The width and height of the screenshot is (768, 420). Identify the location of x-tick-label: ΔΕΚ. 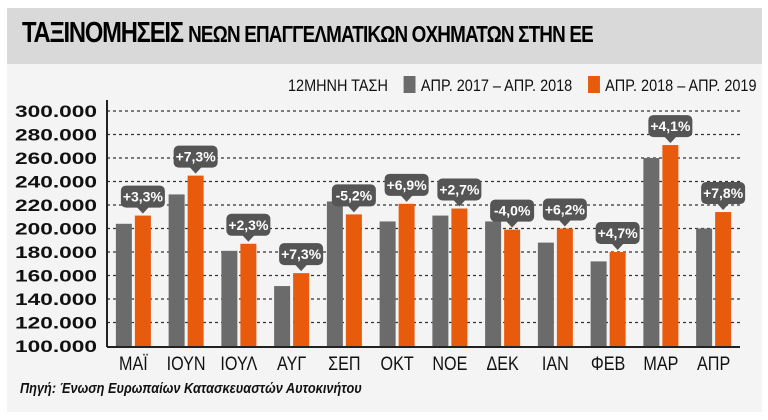
(502, 364).